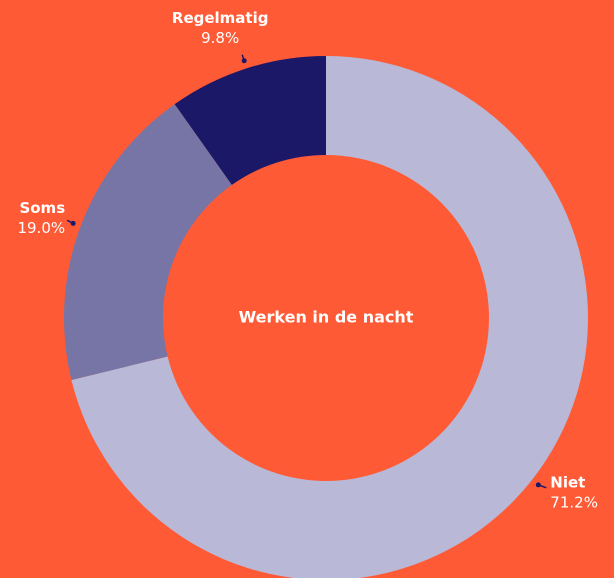  What do you see at coordinates (42, 208) in the screenshot?
I see `slice-label: Soms` at bounding box center [42, 208].